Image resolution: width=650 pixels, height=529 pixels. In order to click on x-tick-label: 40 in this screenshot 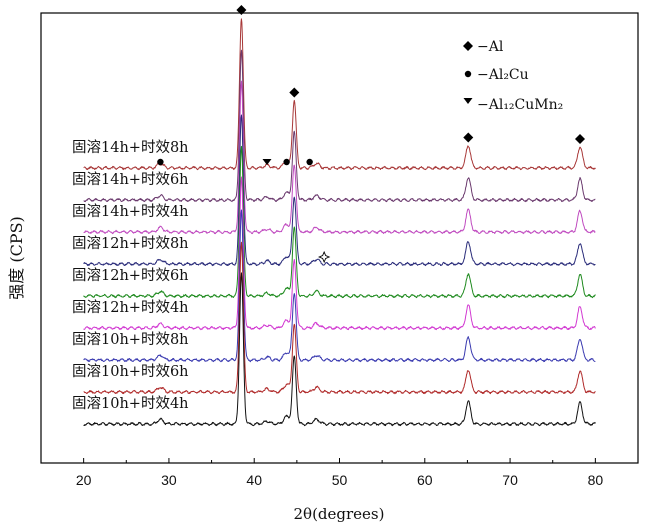, I will do `click(254, 480)`.